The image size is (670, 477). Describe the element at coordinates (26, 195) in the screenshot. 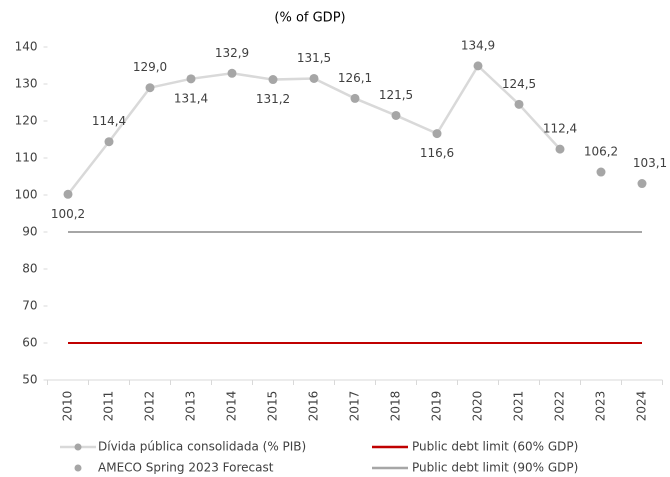

I see `y-tick-label: 100` at that location.